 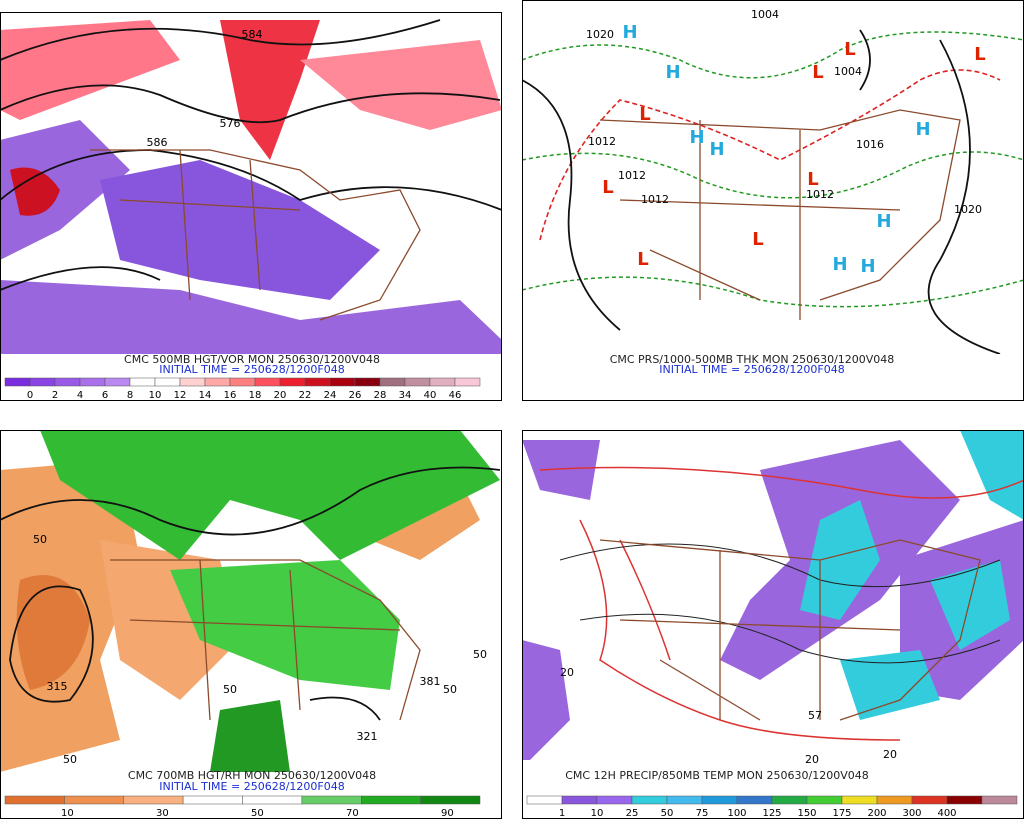 I want to click on colorbar-label: 300, so click(x=911, y=813).